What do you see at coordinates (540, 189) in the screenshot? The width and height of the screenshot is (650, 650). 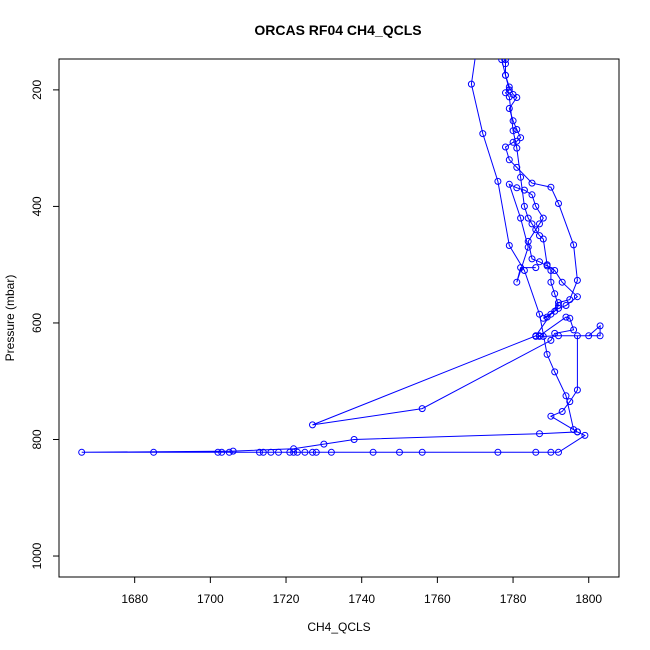 I see `series-line` at bounding box center [540, 189].